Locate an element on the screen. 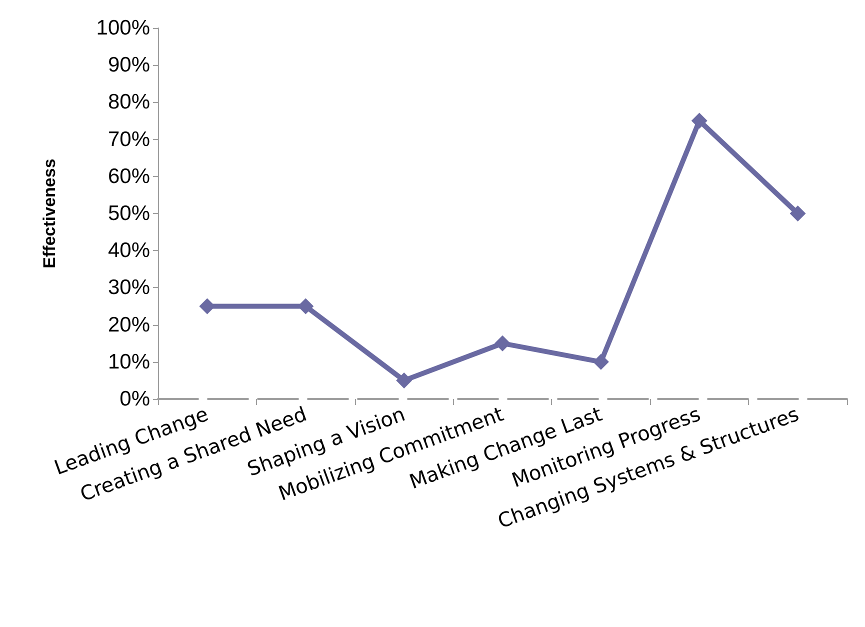  y-tick-label: 30% is located at coordinates (129, 288).